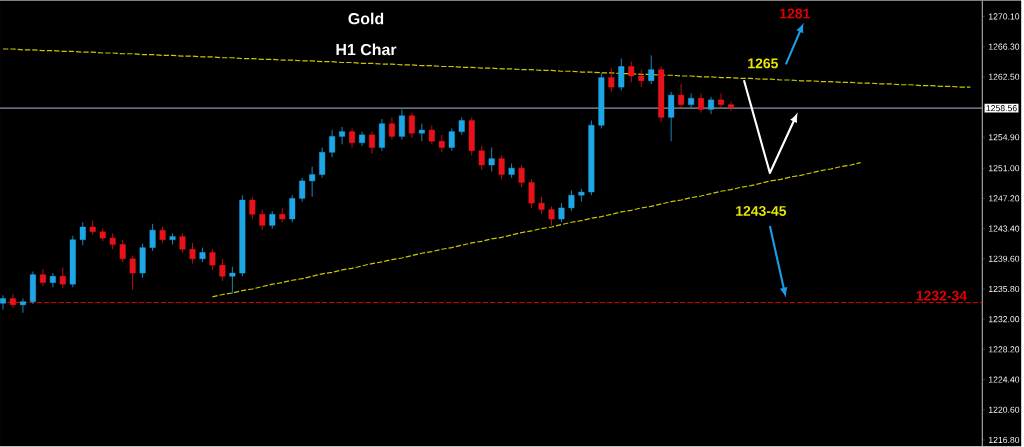  What do you see at coordinates (1004, 76) in the screenshot?
I see `y-tick-label: 1262.50` at bounding box center [1004, 76].